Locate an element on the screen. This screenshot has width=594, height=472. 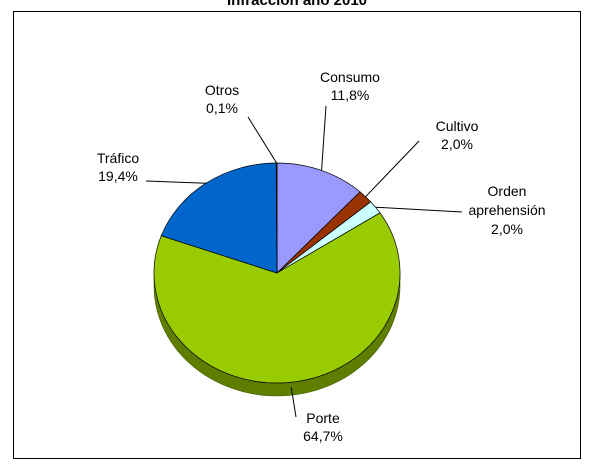
value-label-tráfico: 19,4% is located at coordinates (118, 176).